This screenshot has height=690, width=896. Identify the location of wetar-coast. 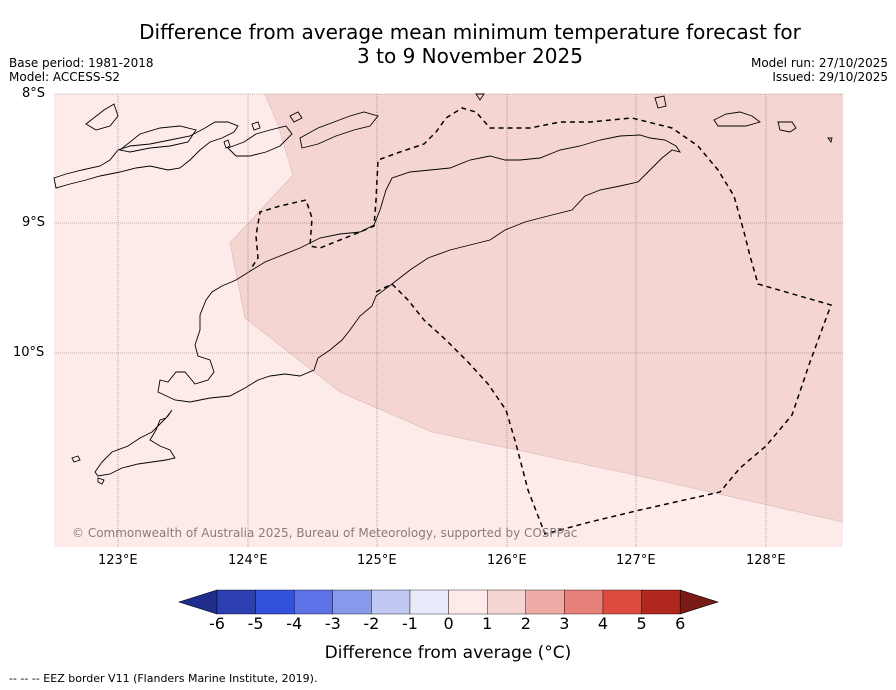
(339, 130).